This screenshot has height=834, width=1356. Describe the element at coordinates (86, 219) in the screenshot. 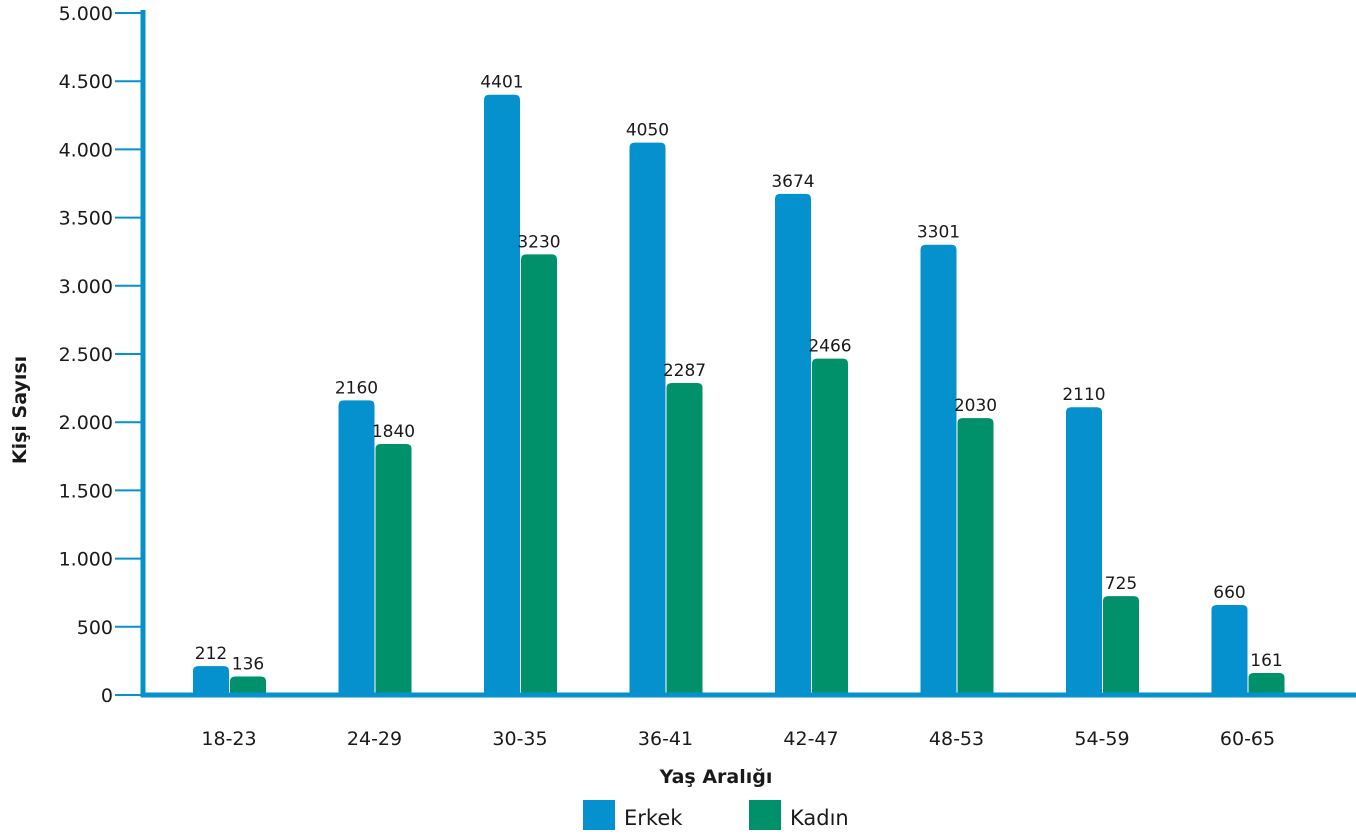

I see `y-tick-label: 3.500` at that location.